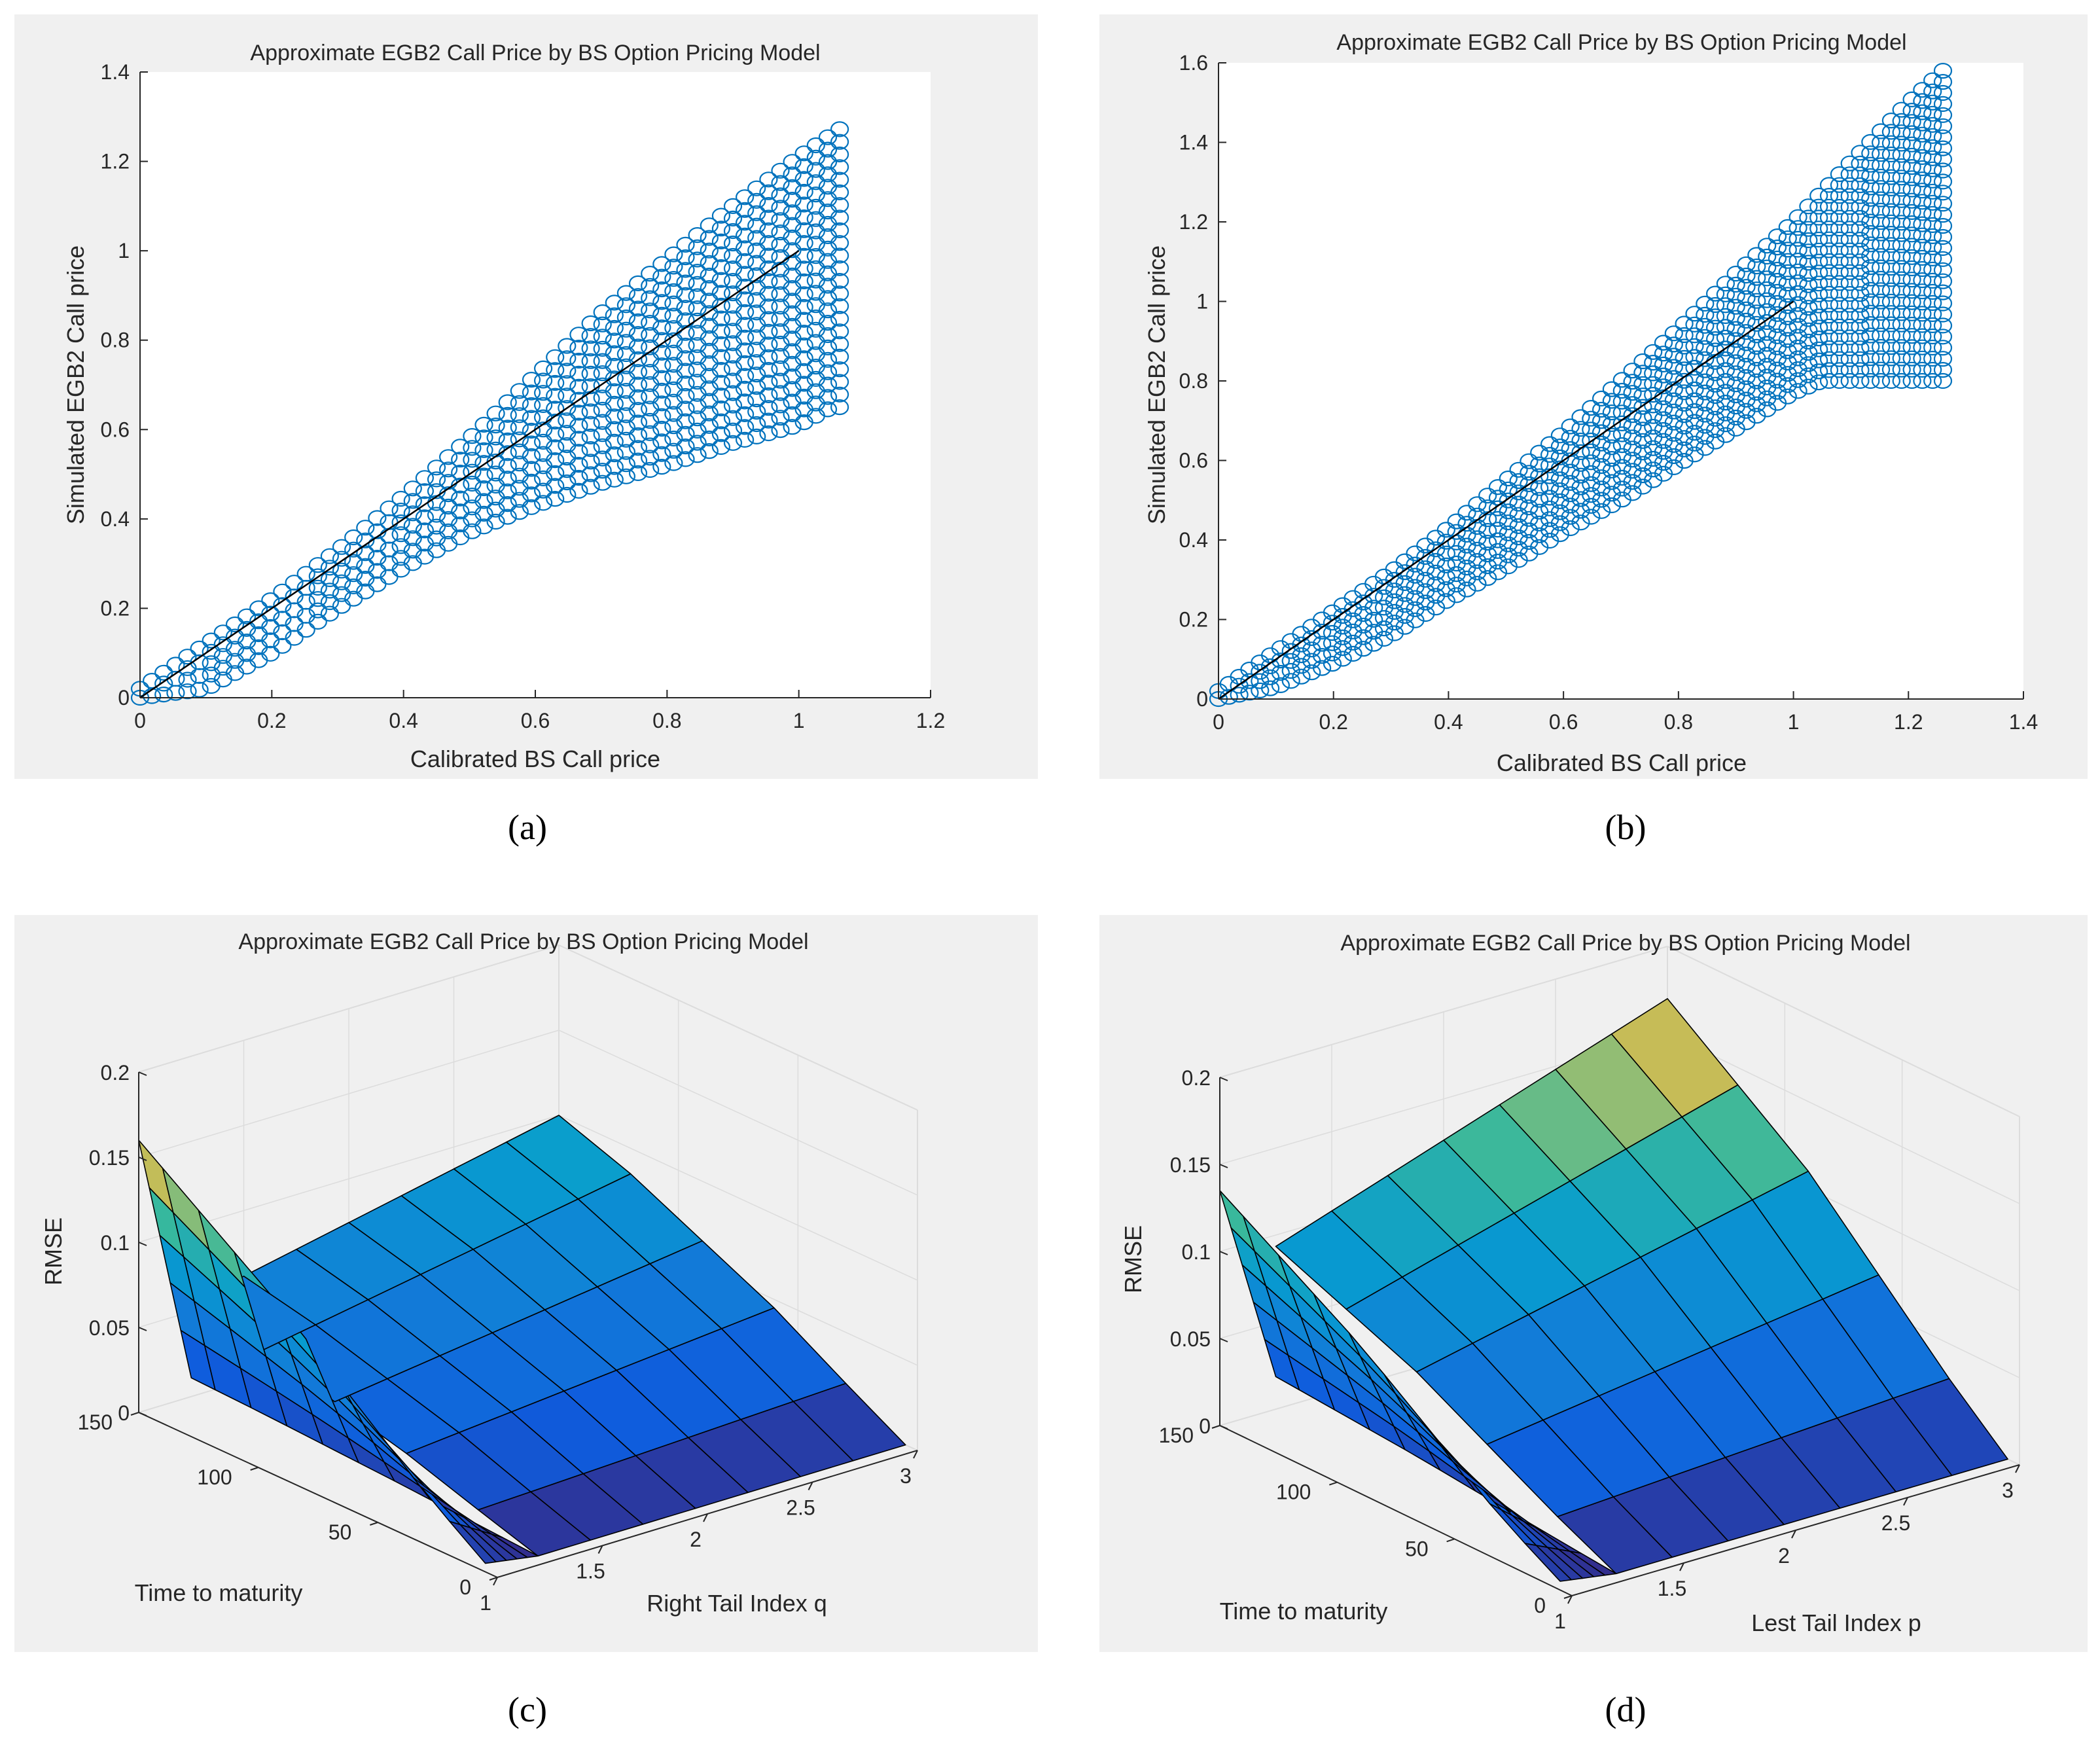 This screenshot has width=2100, height=1741. I want to click on panel-c-surface-patch, so click(156, 1176).